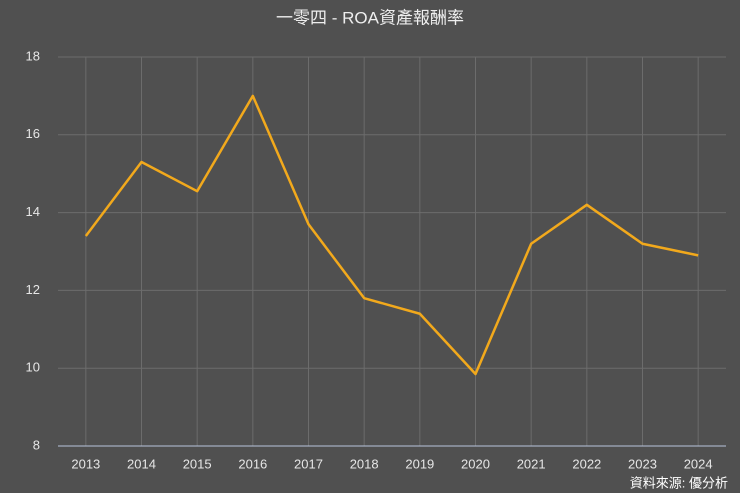 The width and height of the screenshot is (740, 493). What do you see at coordinates (586, 463) in the screenshot?
I see `x-tick-label: 2022` at bounding box center [586, 463].